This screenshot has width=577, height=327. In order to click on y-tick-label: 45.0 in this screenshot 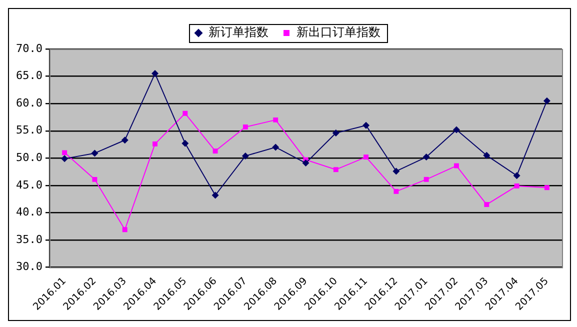, I will do `click(29, 185)`.